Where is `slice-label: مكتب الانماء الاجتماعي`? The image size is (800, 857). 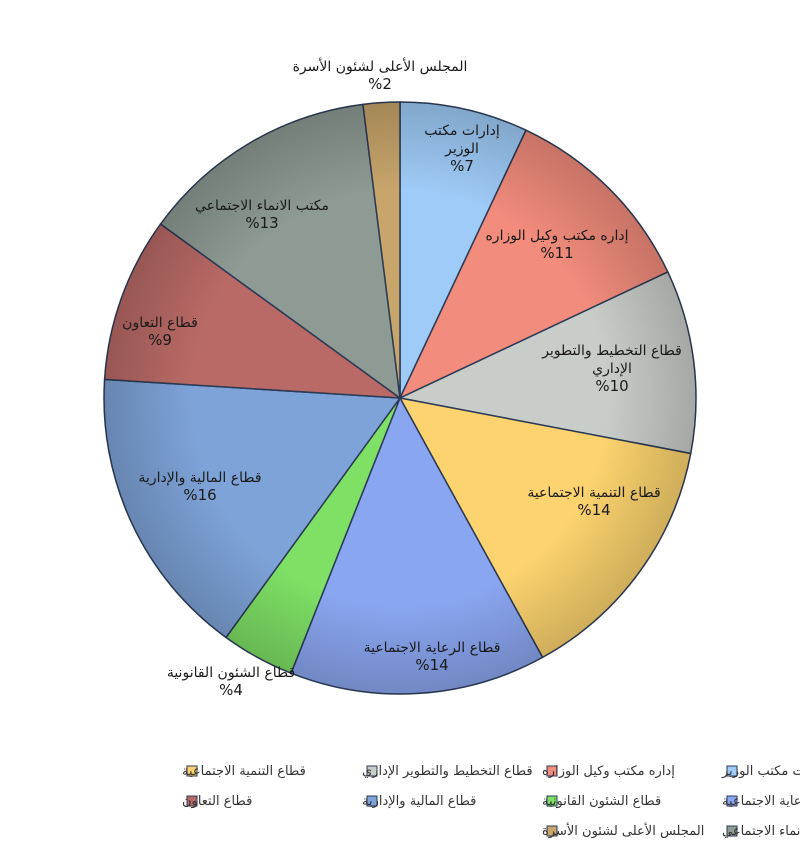 slice-label: مكتب الانماء الاجتماعي is located at coordinates (262, 206).